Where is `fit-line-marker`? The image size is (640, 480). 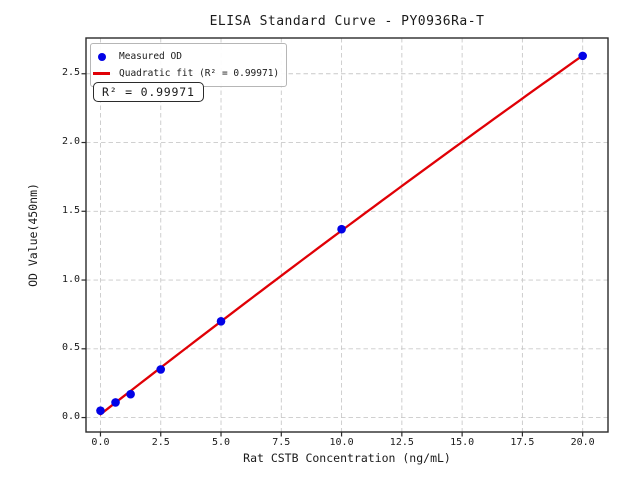
fit-line-marker is located at coordinates (101, 73).